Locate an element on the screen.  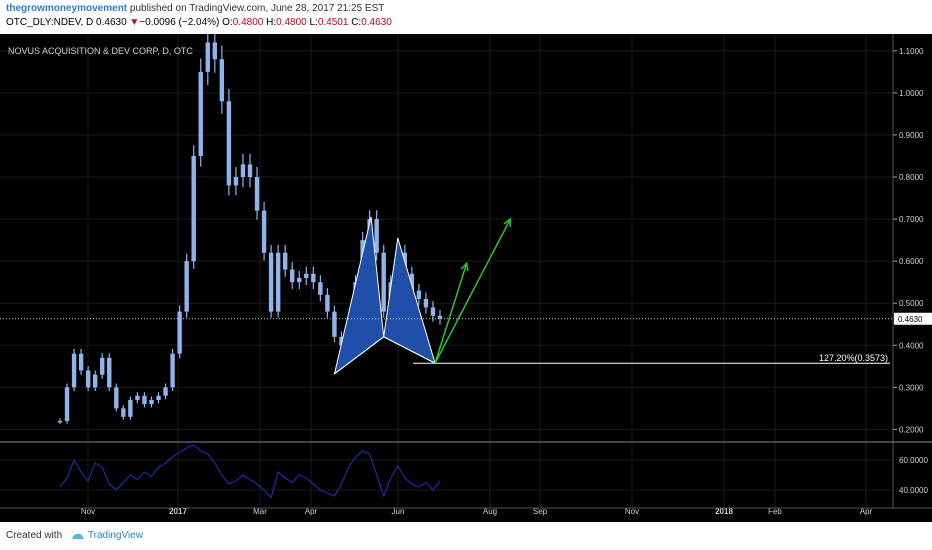
author-link: thegrowmoneymovement is located at coordinates (67, 8).